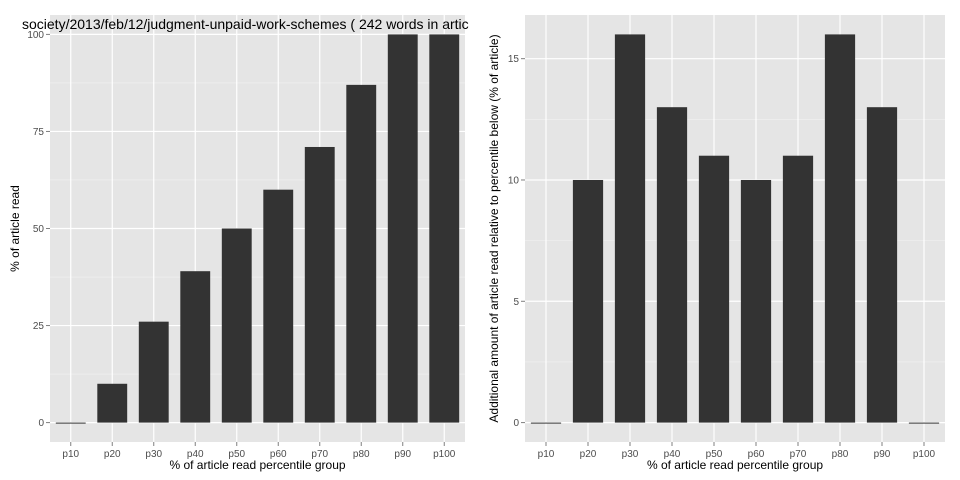  I want to click on y-tick-label: 75, so click(39, 132).